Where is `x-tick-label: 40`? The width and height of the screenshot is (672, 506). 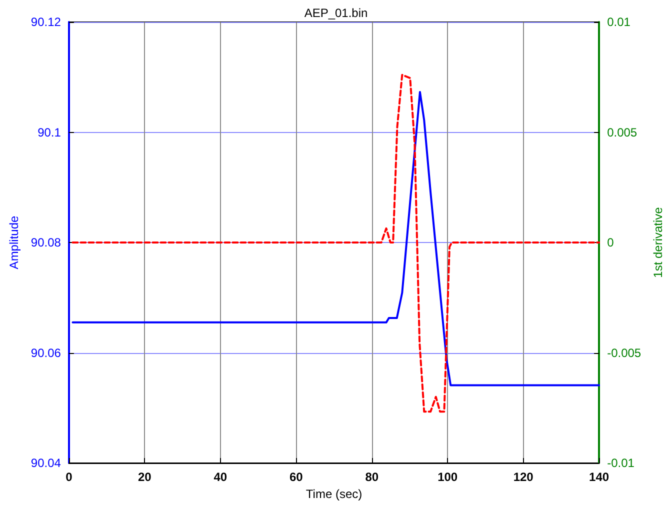
x-tick-label: 40 is located at coordinates (221, 477).